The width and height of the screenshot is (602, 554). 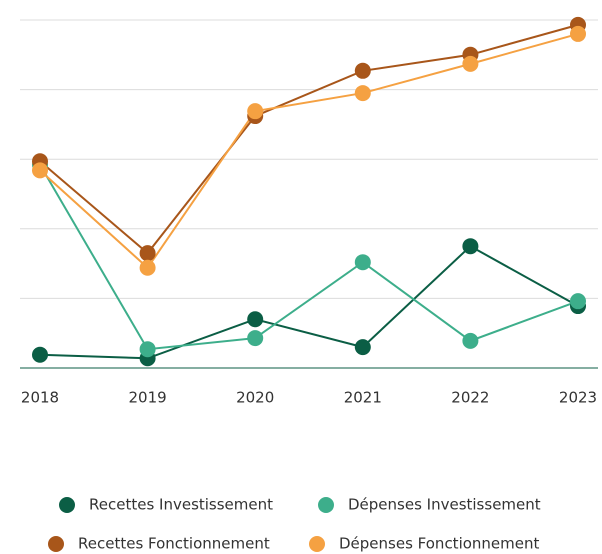 What do you see at coordinates (470, 398) in the screenshot?
I see `x-tick-label: 2022` at bounding box center [470, 398].